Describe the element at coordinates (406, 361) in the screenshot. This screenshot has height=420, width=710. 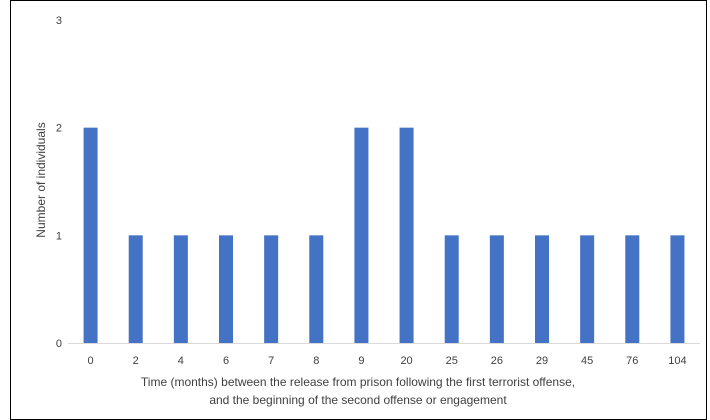
I see `x-tick-label: 20` at that location.